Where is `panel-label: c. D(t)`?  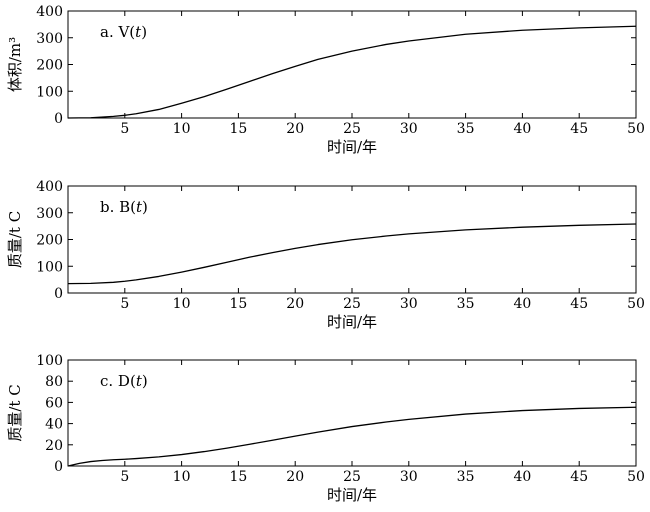
panel-label: c. D(t) is located at coordinates (124, 381).